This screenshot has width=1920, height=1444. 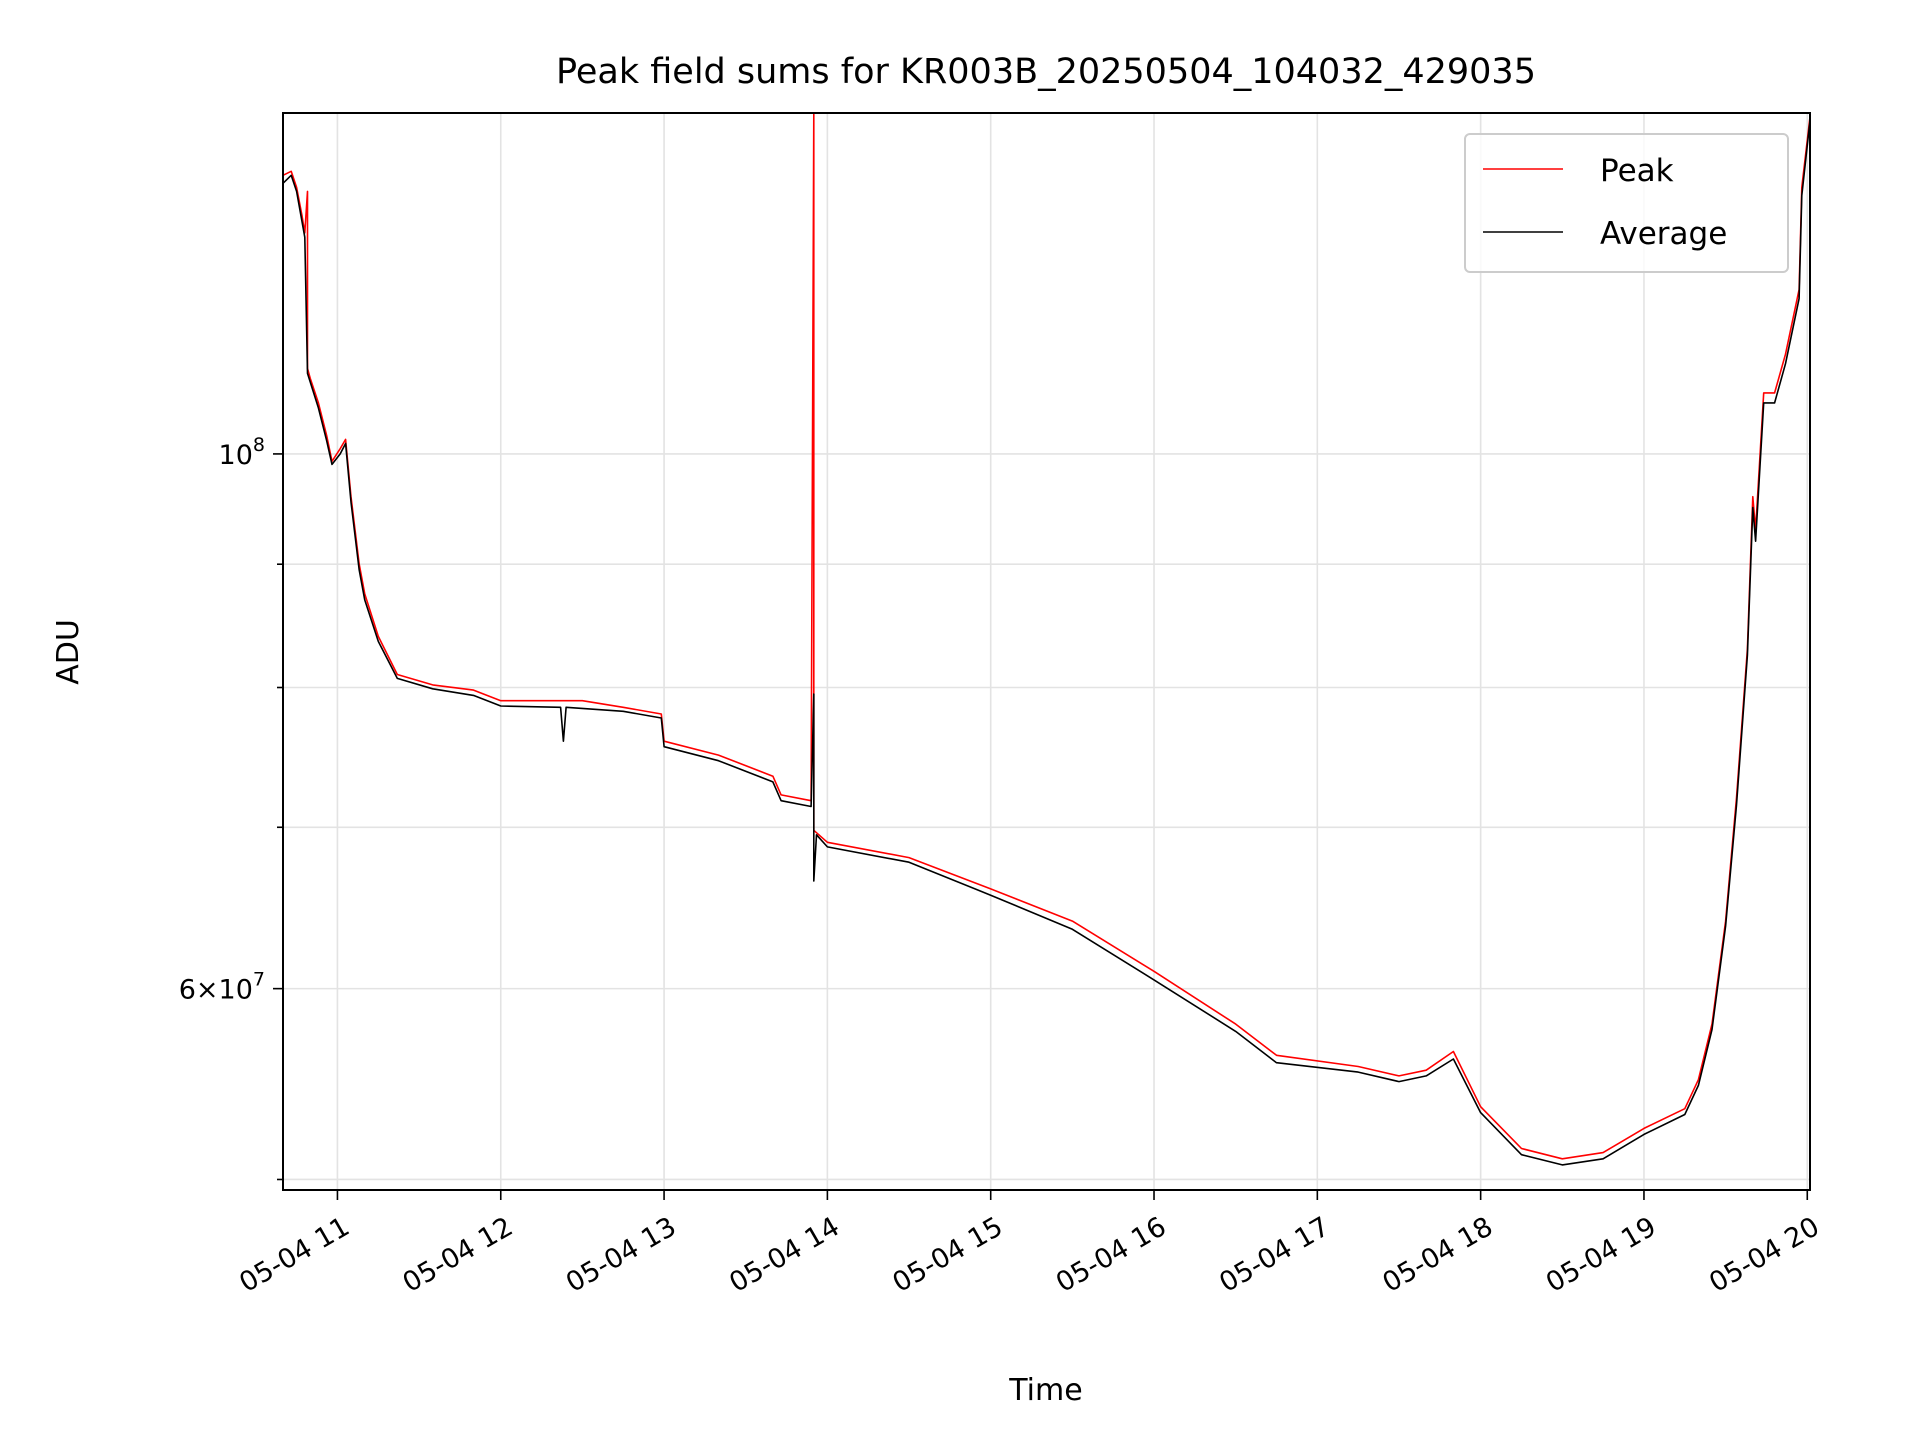 I want to click on legend-label-average: Average, so click(x=1663, y=234).